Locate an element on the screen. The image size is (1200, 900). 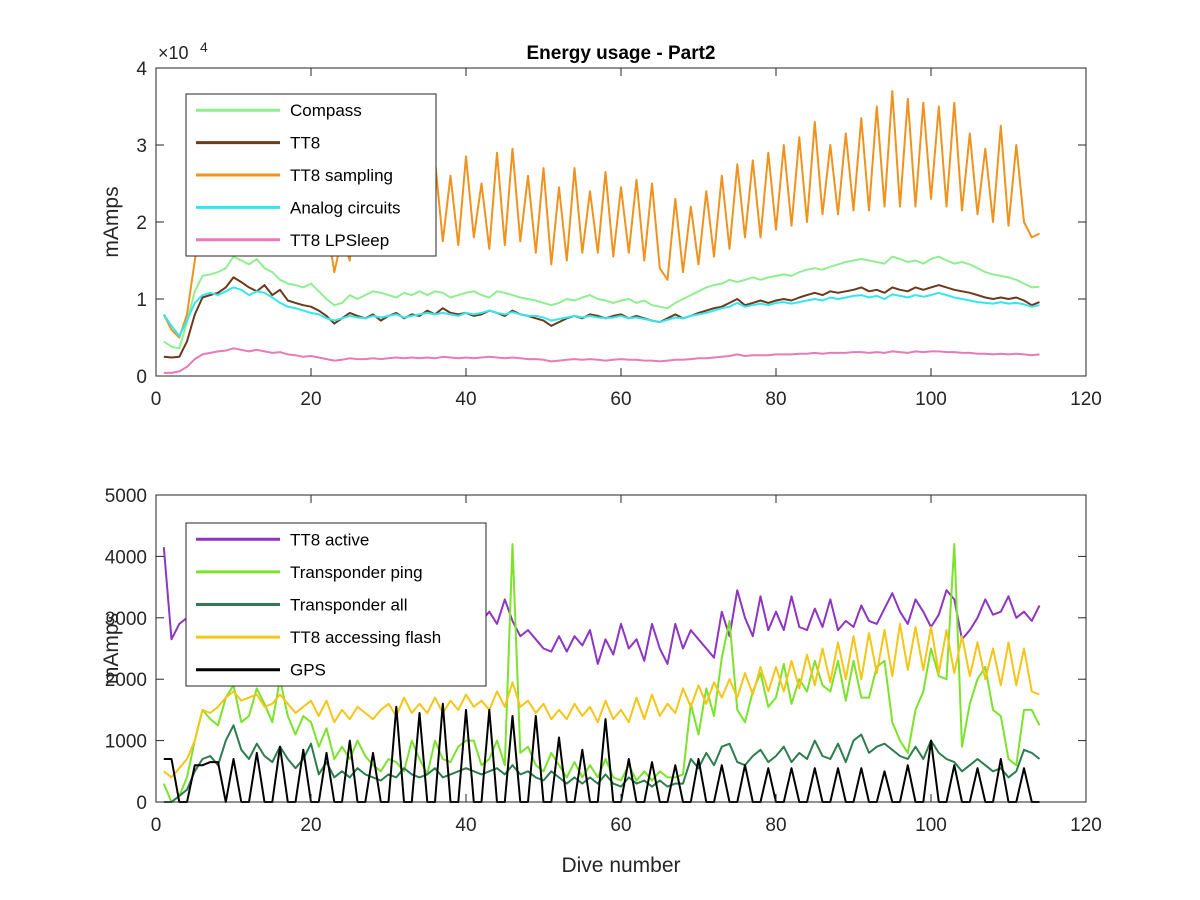
y-tick-label: 1 is located at coordinates (141, 300).